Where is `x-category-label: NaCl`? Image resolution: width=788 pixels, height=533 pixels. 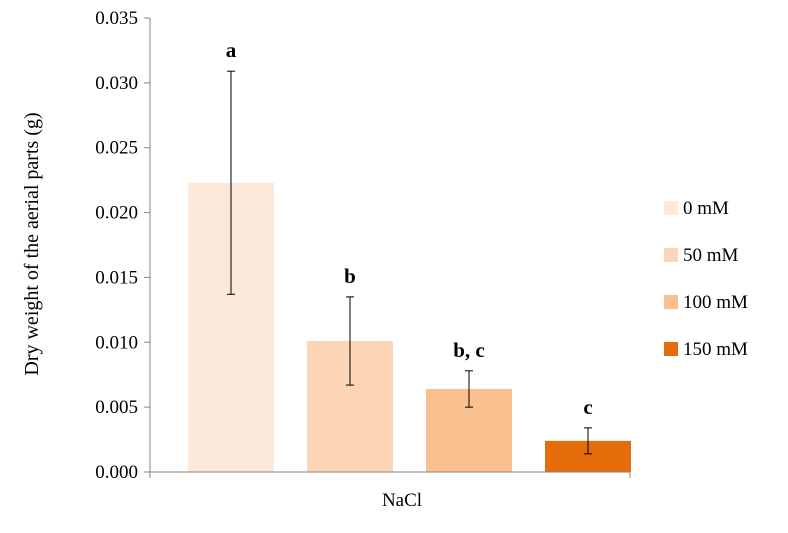 x-category-label: NaCl is located at coordinates (402, 500).